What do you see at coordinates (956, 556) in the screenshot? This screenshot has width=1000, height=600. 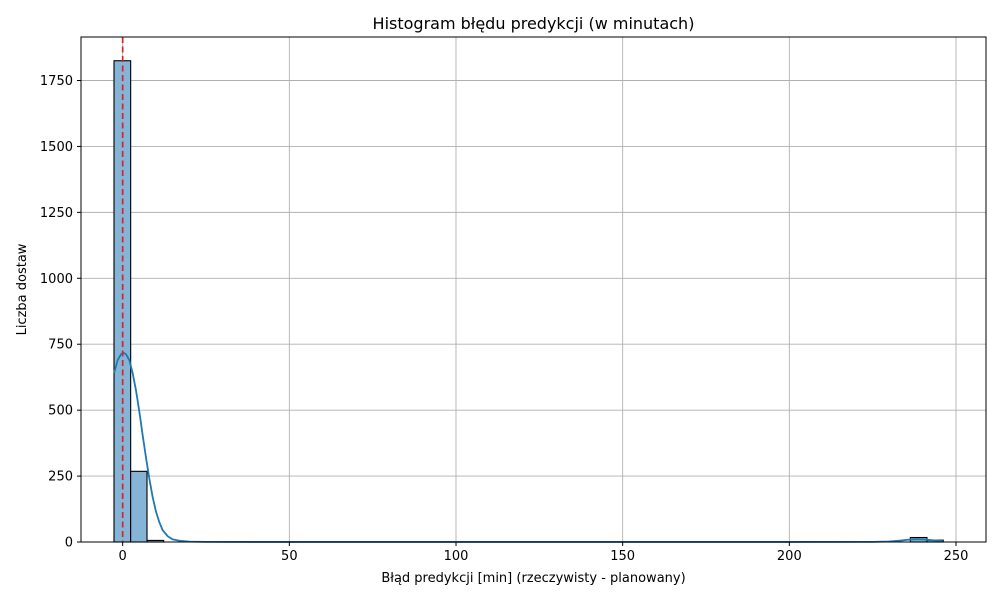 I see `x-tick-label-5: 250` at bounding box center [956, 556].